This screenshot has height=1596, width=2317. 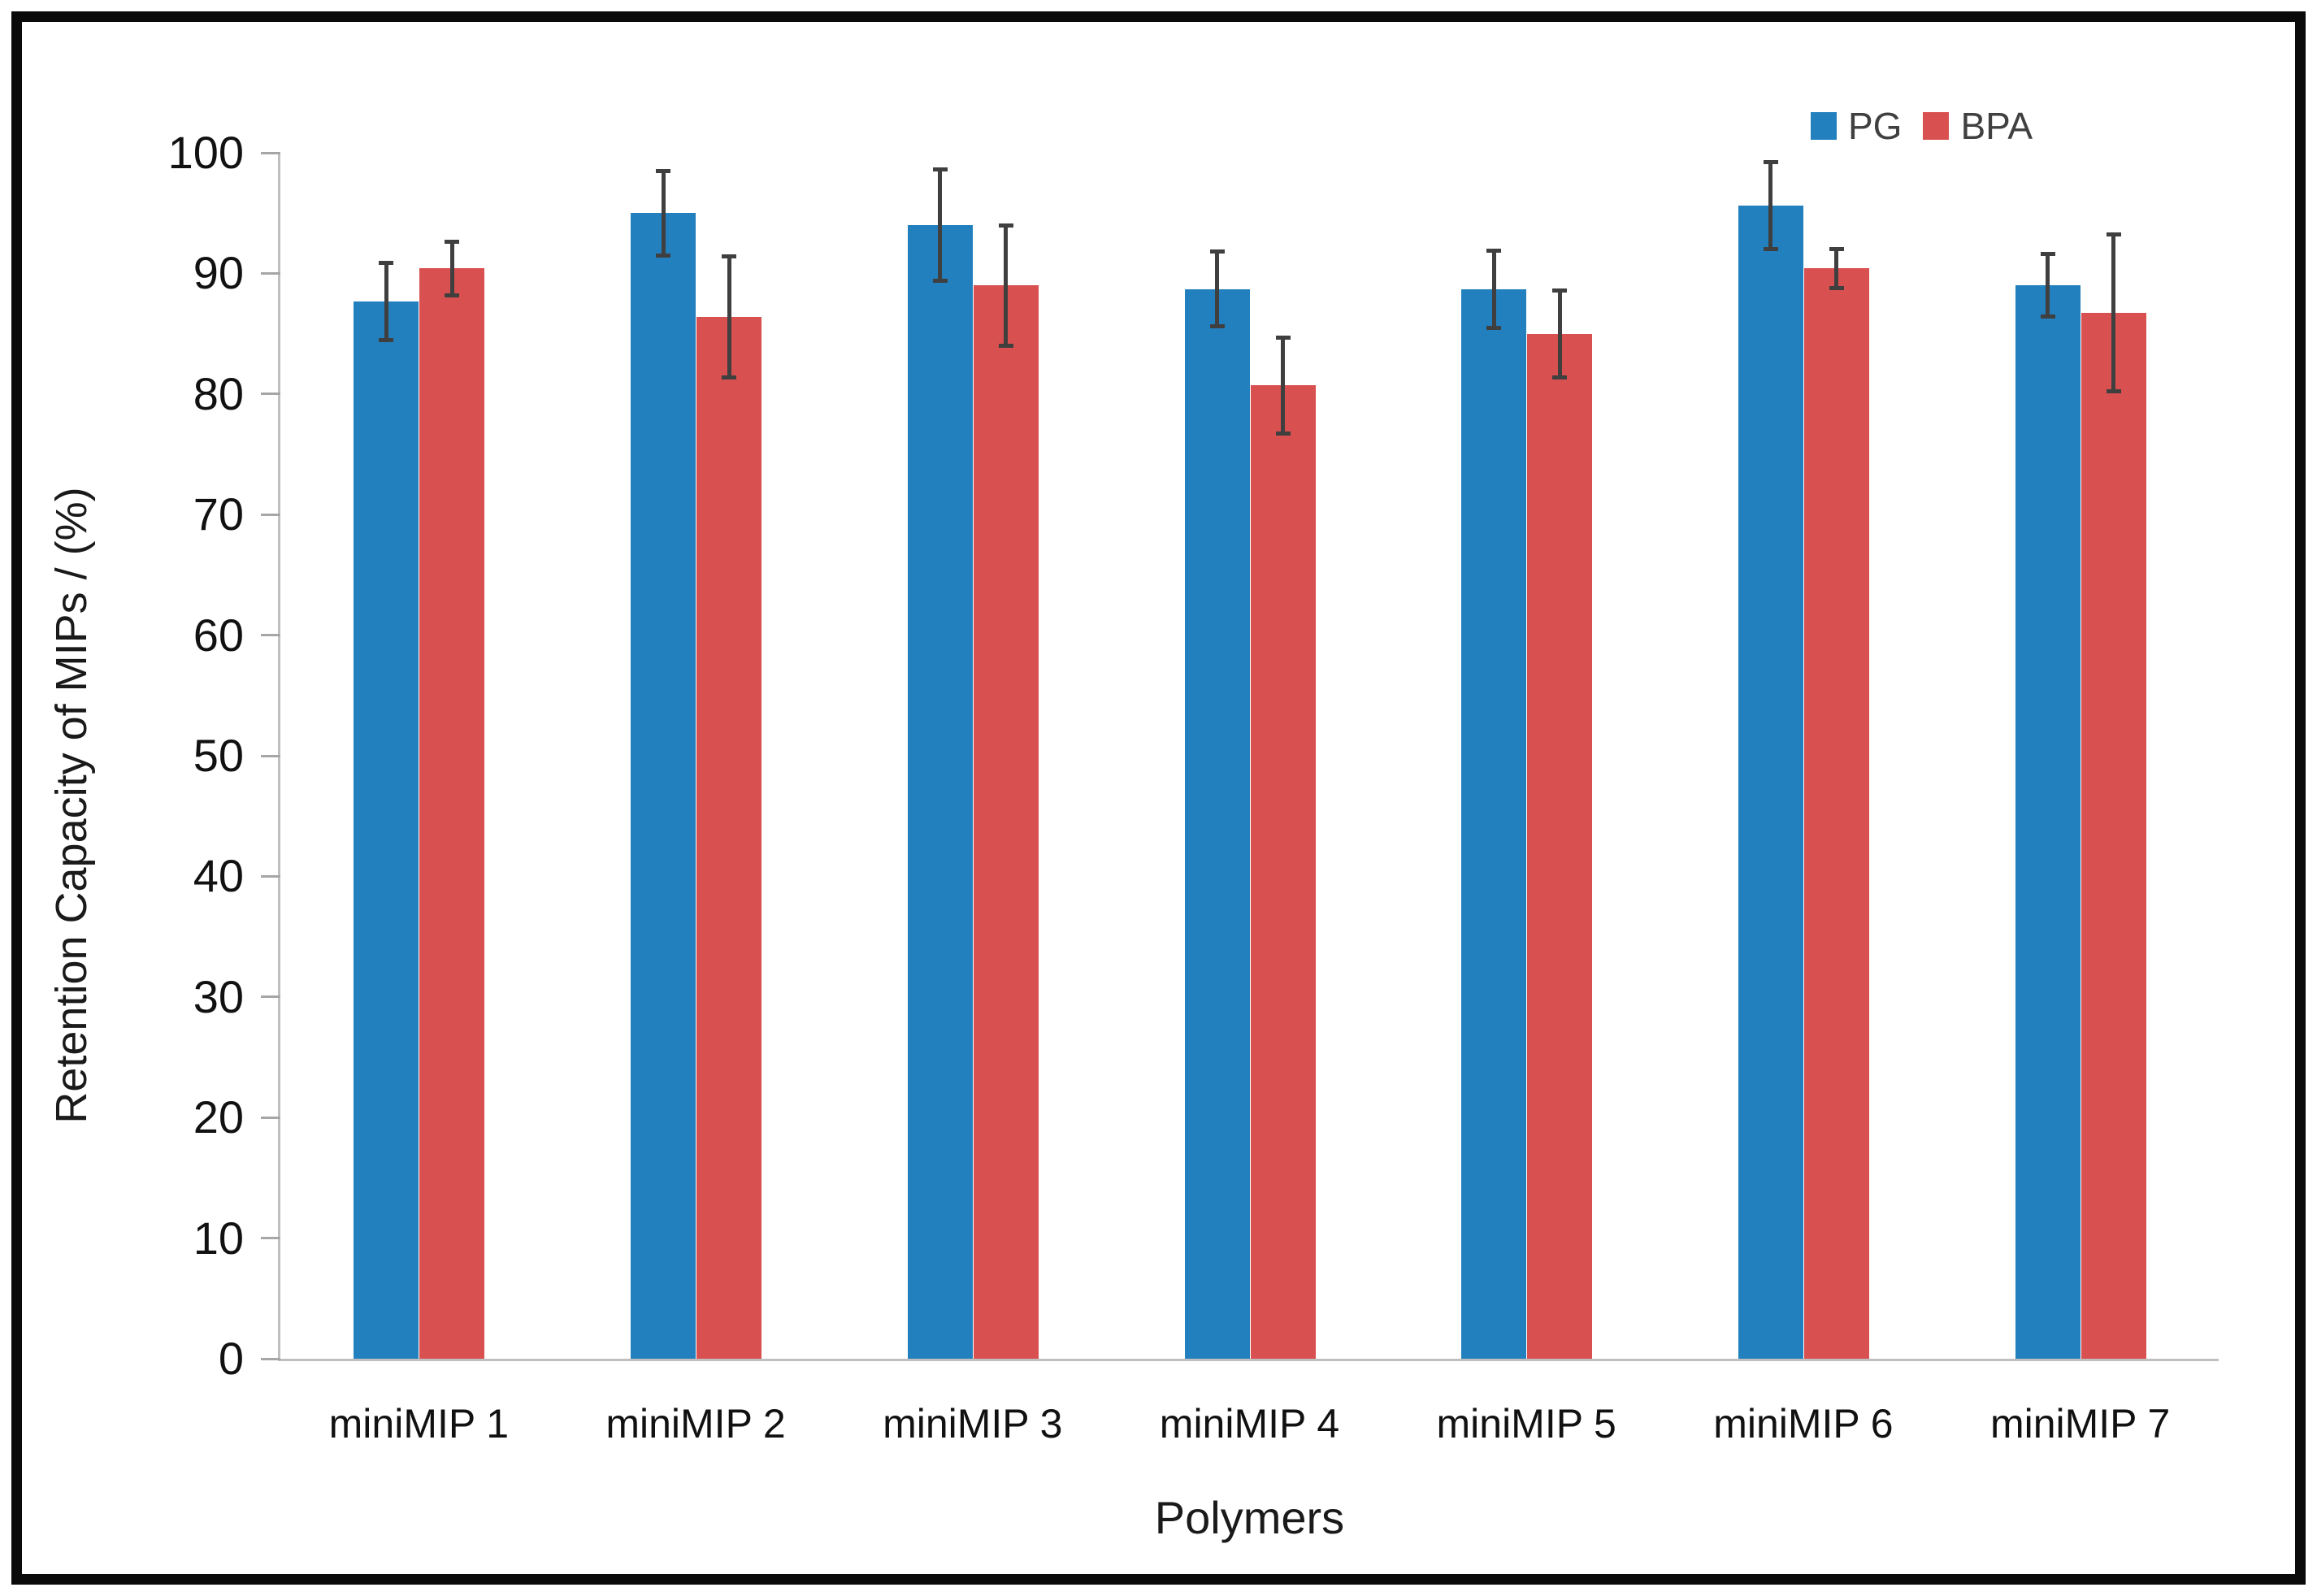 I want to click on errorbar-cap-bpa-1-bottom, so click(x=452, y=295).